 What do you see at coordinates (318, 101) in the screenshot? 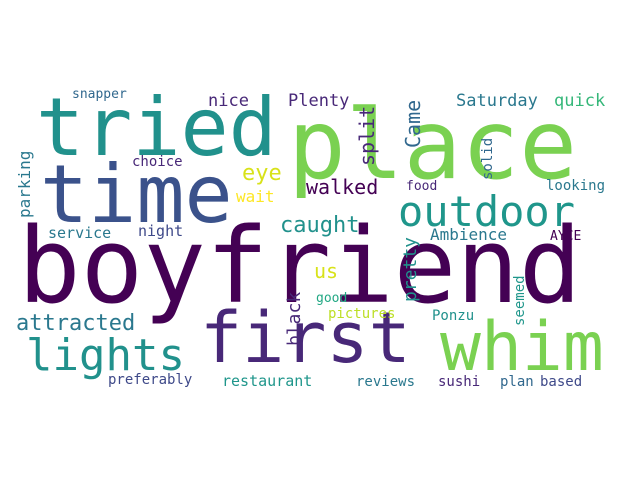
I see `cloud-word-plenty: Plenty` at bounding box center [318, 101].